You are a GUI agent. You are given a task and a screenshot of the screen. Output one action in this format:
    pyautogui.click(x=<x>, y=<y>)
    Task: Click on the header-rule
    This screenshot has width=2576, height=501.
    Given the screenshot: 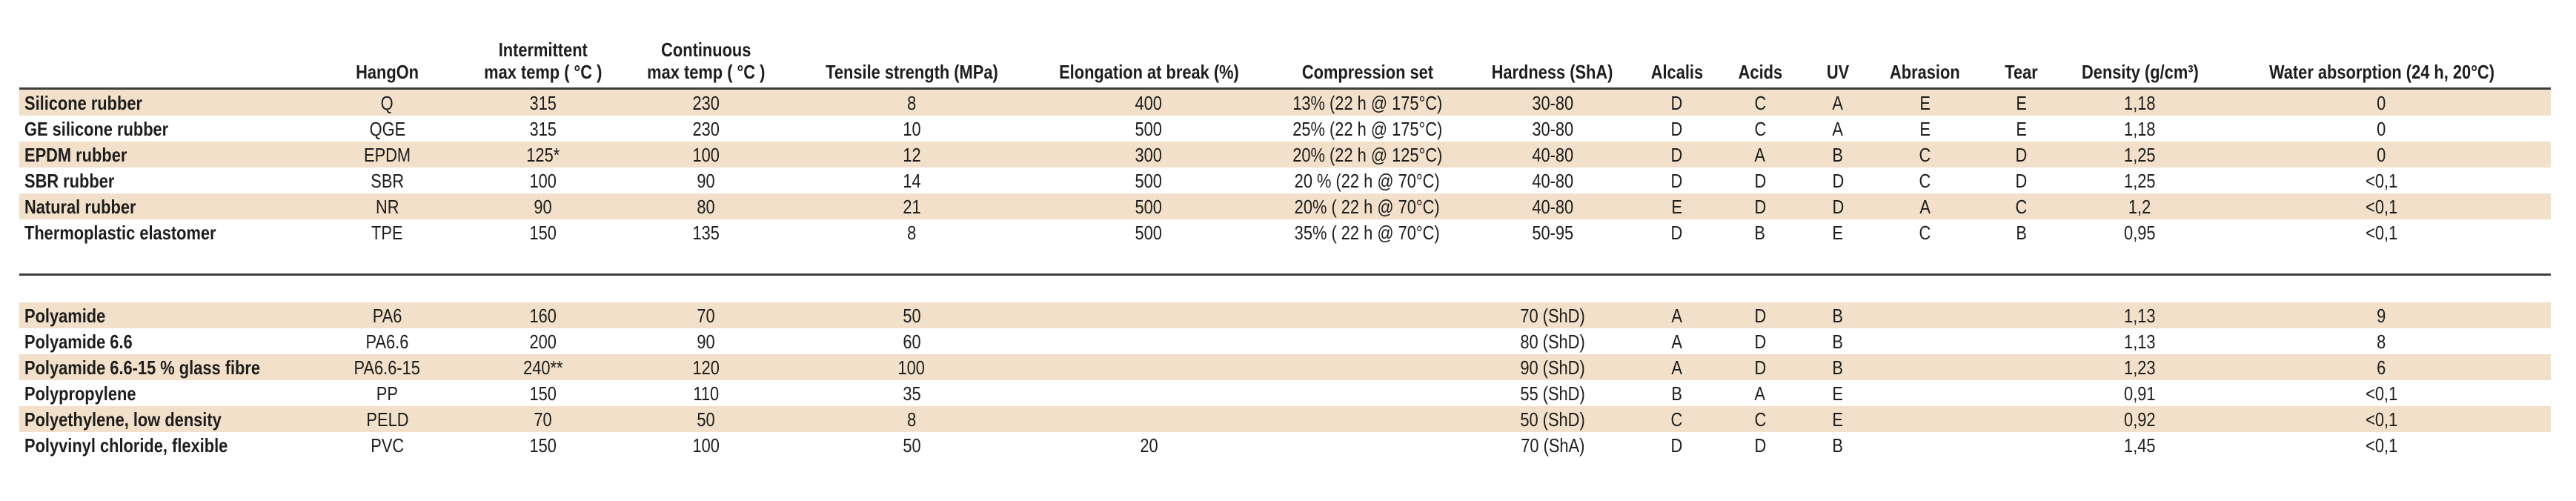 What is the action you would take?
    pyautogui.click(x=1285, y=88)
    